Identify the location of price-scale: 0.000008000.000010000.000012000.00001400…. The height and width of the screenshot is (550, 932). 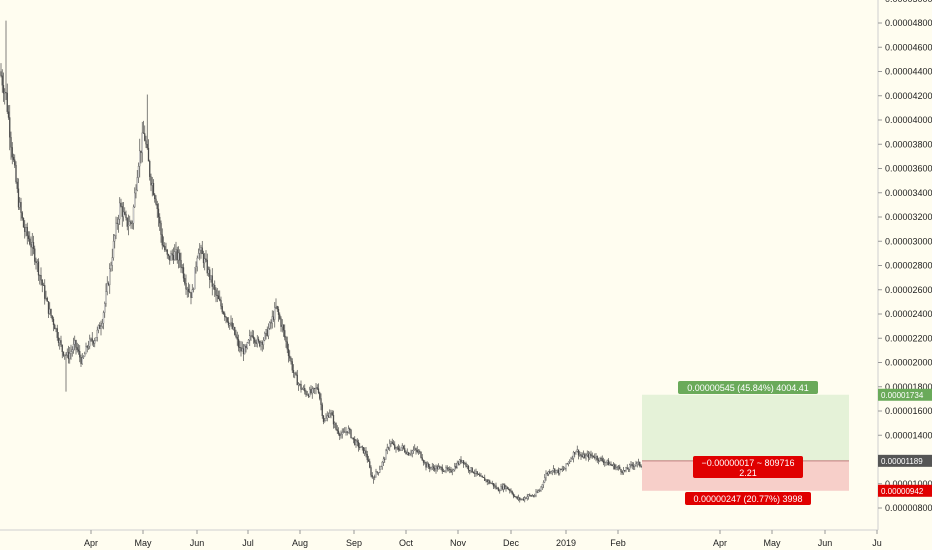
(905, 256).